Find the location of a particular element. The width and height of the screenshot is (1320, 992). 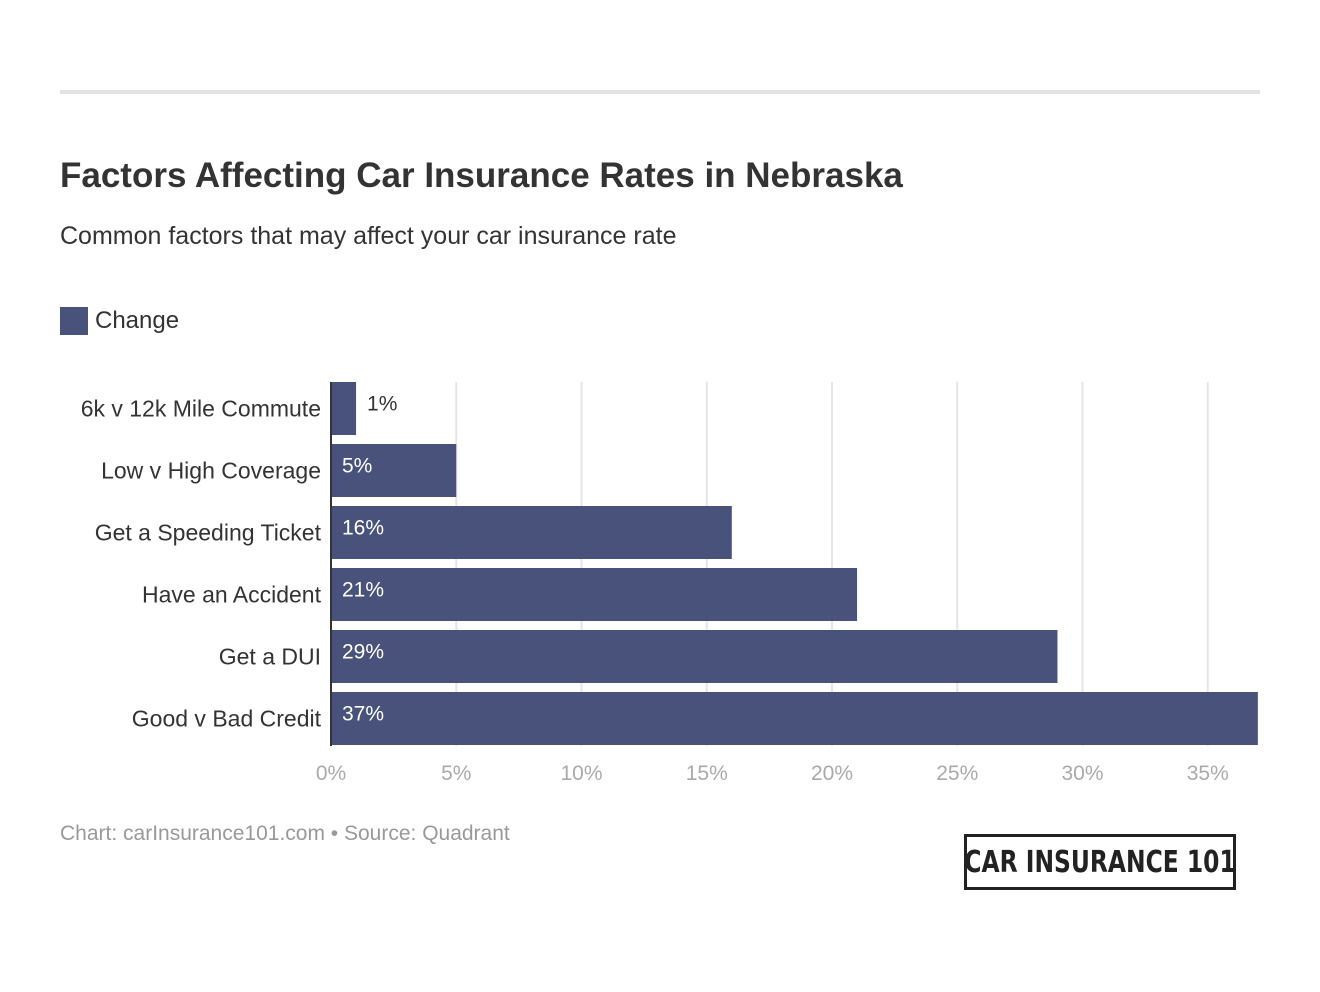

data-label: 1% is located at coordinates (382, 404).